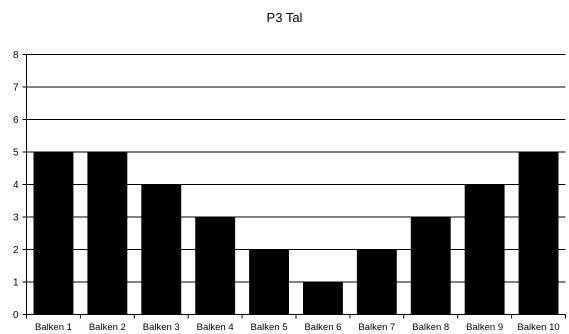  I want to click on y-tick-label-2: 2, so click(16, 250).